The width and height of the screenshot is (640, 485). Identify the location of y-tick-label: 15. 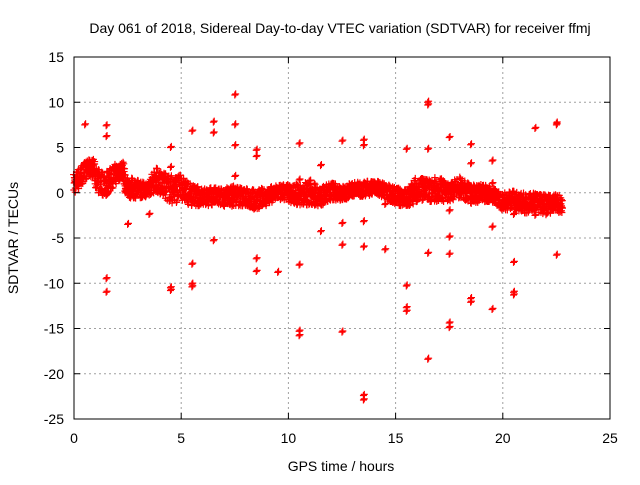
(56, 57).